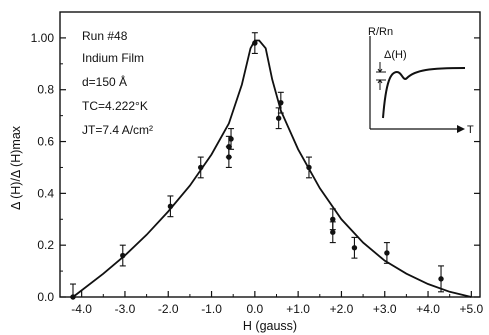 Image resolution: width=489 pixels, height=335 pixels. I want to click on inset-delta-label: Δ(H), so click(395, 55).